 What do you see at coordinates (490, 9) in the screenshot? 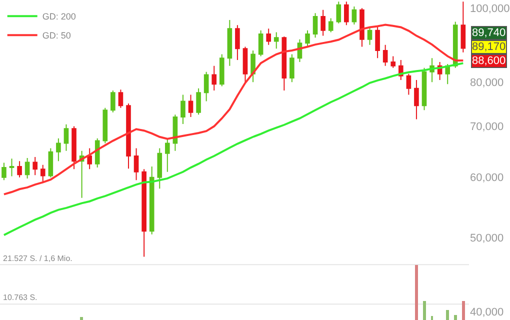
I see `y-tick-label: 100,000` at bounding box center [490, 9].